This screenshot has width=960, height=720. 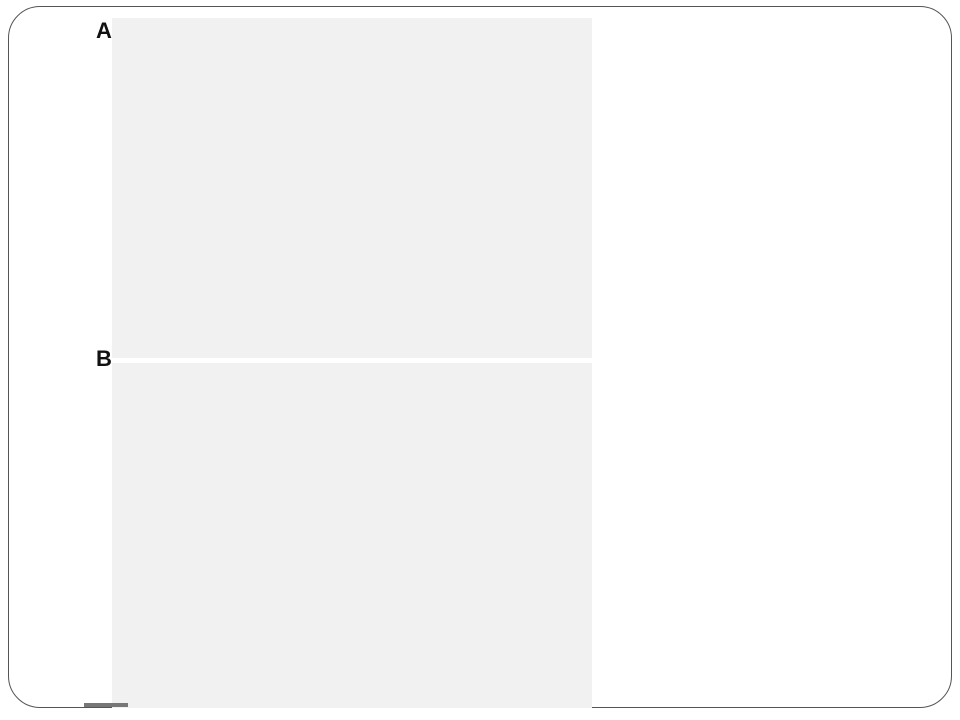 What do you see at coordinates (104, 30) in the screenshot?
I see `panel-label: A` at bounding box center [104, 30].